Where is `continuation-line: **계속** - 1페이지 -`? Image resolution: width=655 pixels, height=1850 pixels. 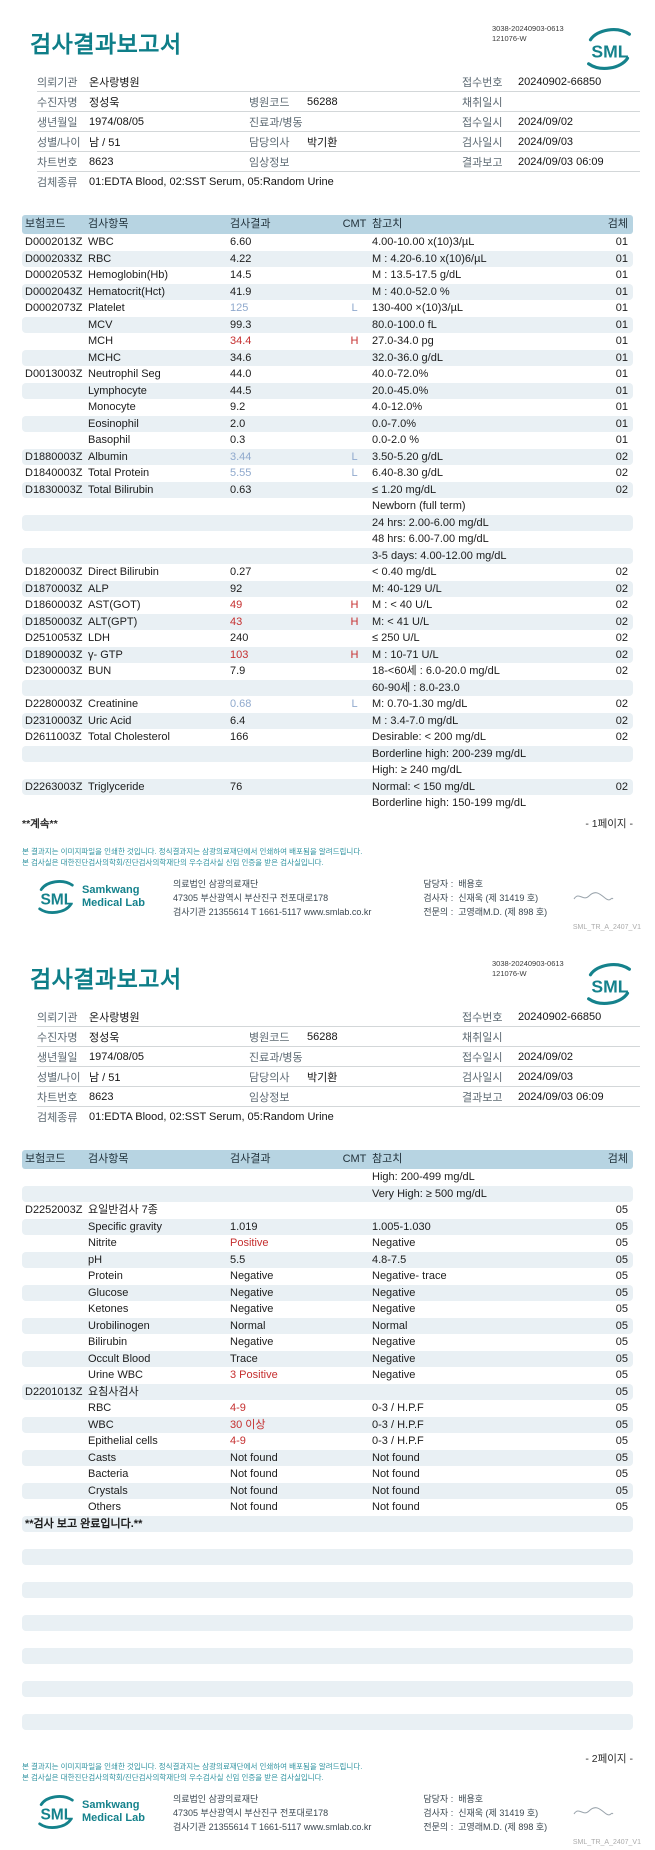
continuation-line: **계속** - 1페이지 - is located at coordinates (327, 823).